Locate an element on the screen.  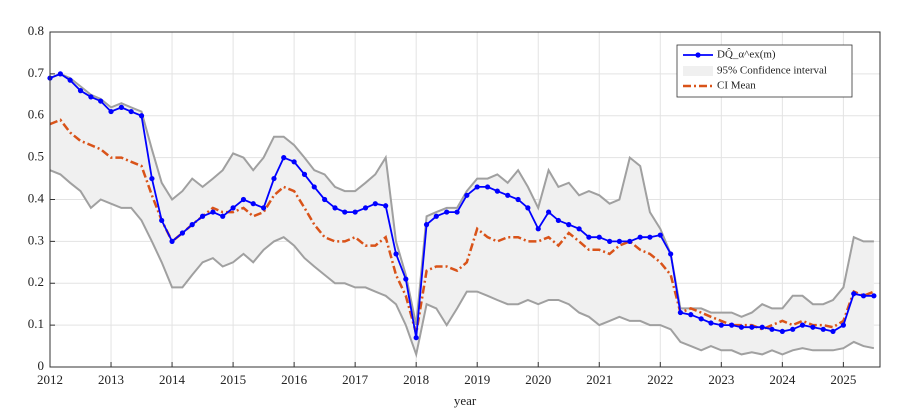
x-tick-label: 2016 is located at coordinates (294, 379).